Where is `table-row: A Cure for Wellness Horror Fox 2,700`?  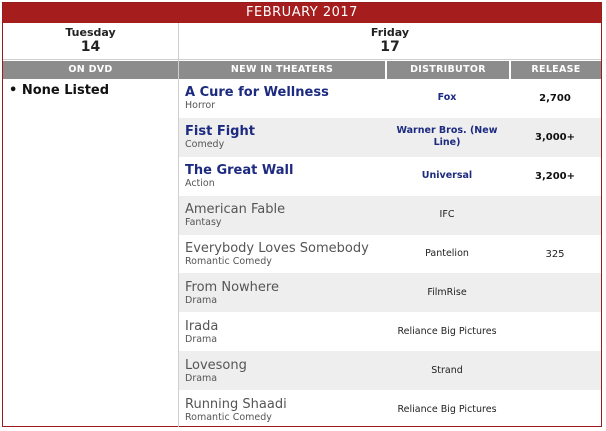 table-row: A Cure for Wellness Horror Fox 2,700 is located at coordinates (390, 98).